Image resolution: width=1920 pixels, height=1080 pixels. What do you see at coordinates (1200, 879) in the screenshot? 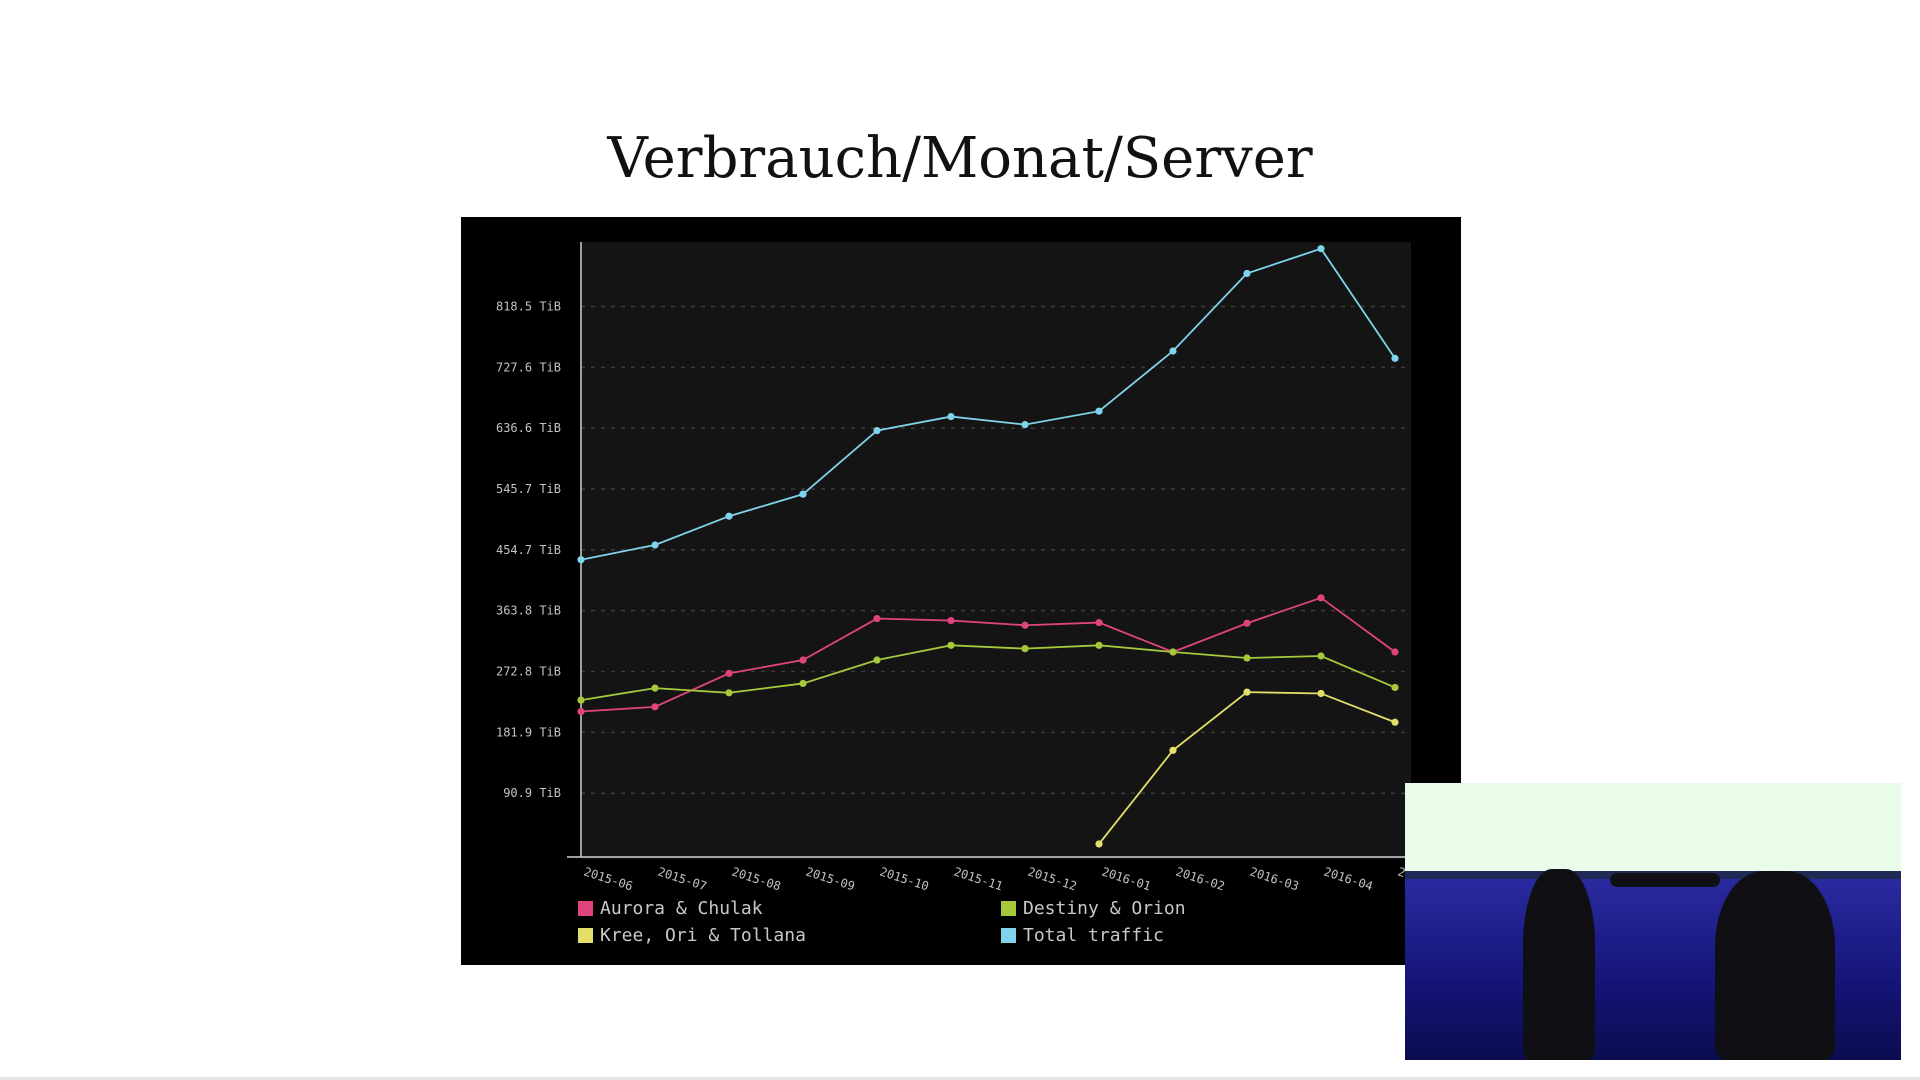
I see `x-tick-label: 2016-02` at bounding box center [1200, 879].